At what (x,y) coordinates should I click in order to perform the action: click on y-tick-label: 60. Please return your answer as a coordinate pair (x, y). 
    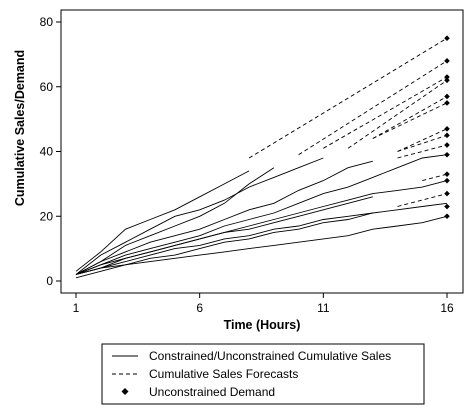
    Looking at the image, I should click on (47, 87).